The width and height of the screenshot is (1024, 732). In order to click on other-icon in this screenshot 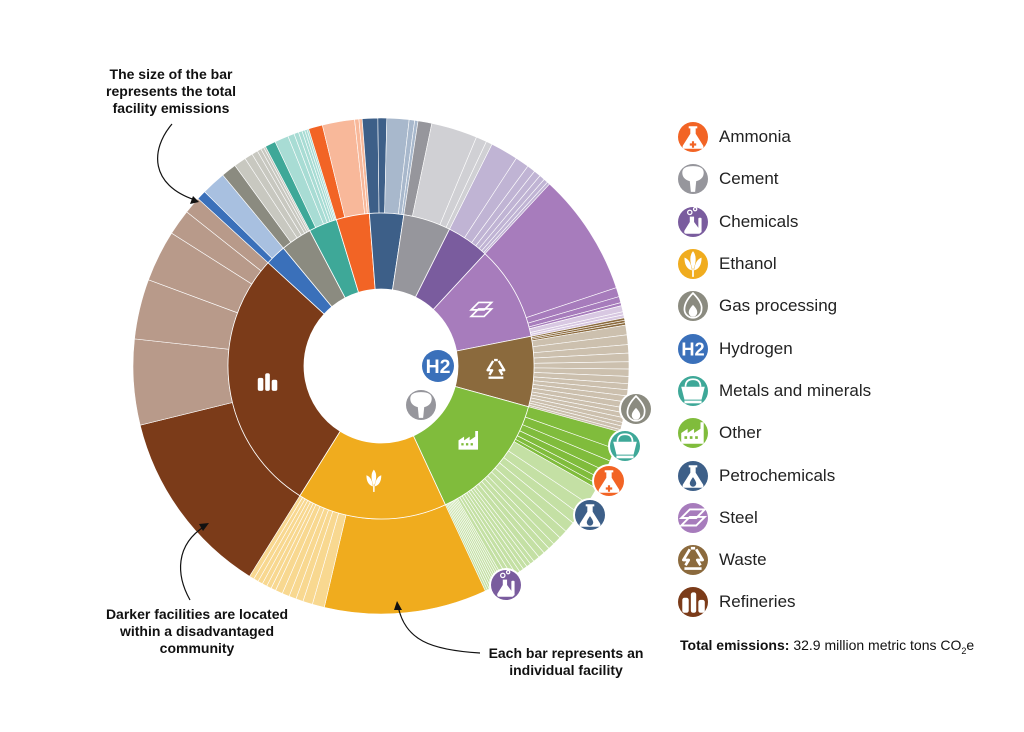, I will do `click(693, 433)`.